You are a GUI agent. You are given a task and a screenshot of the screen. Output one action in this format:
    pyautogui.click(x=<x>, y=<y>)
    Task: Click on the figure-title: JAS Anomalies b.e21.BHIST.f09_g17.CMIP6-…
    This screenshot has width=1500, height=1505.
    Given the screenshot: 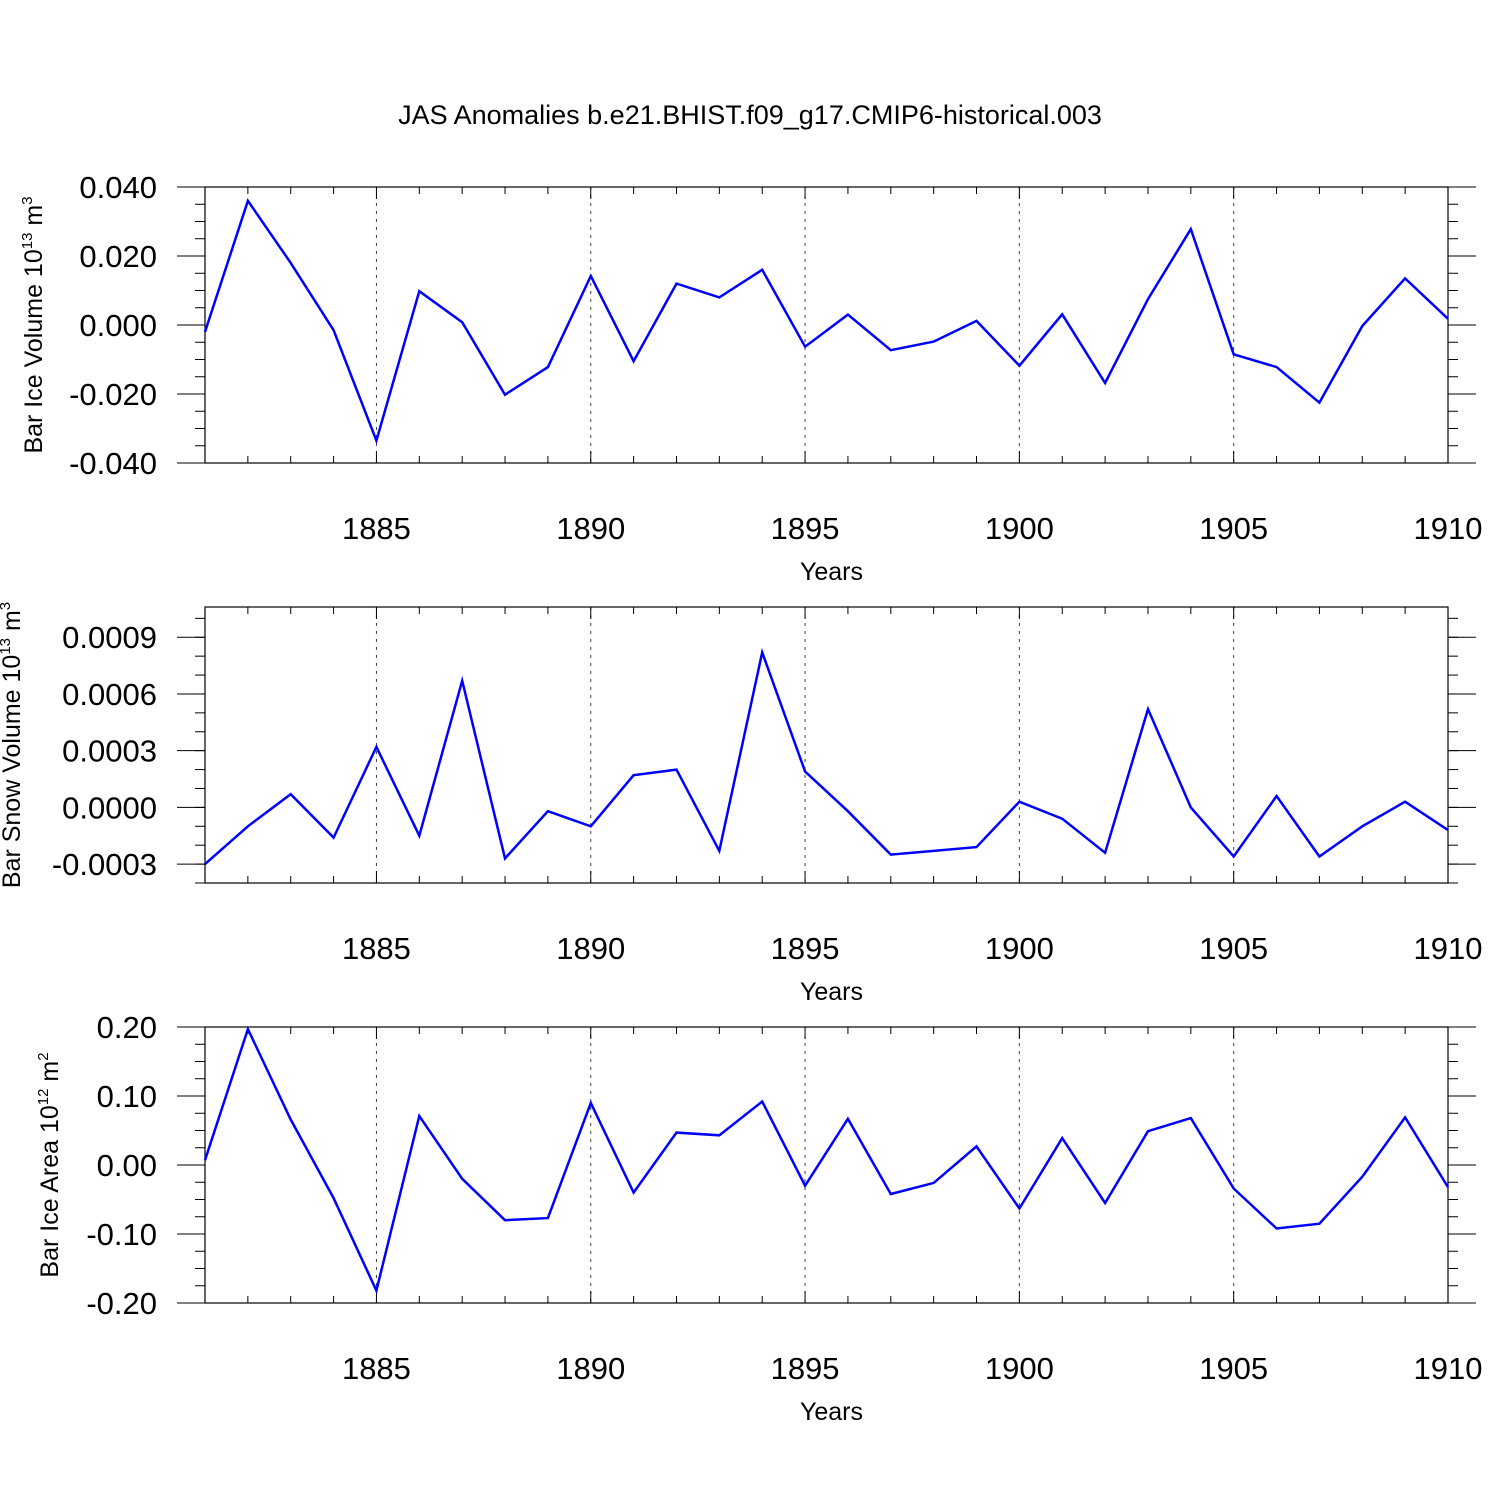 What is the action you would take?
    pyautogui.click(x=750, y=115)
    